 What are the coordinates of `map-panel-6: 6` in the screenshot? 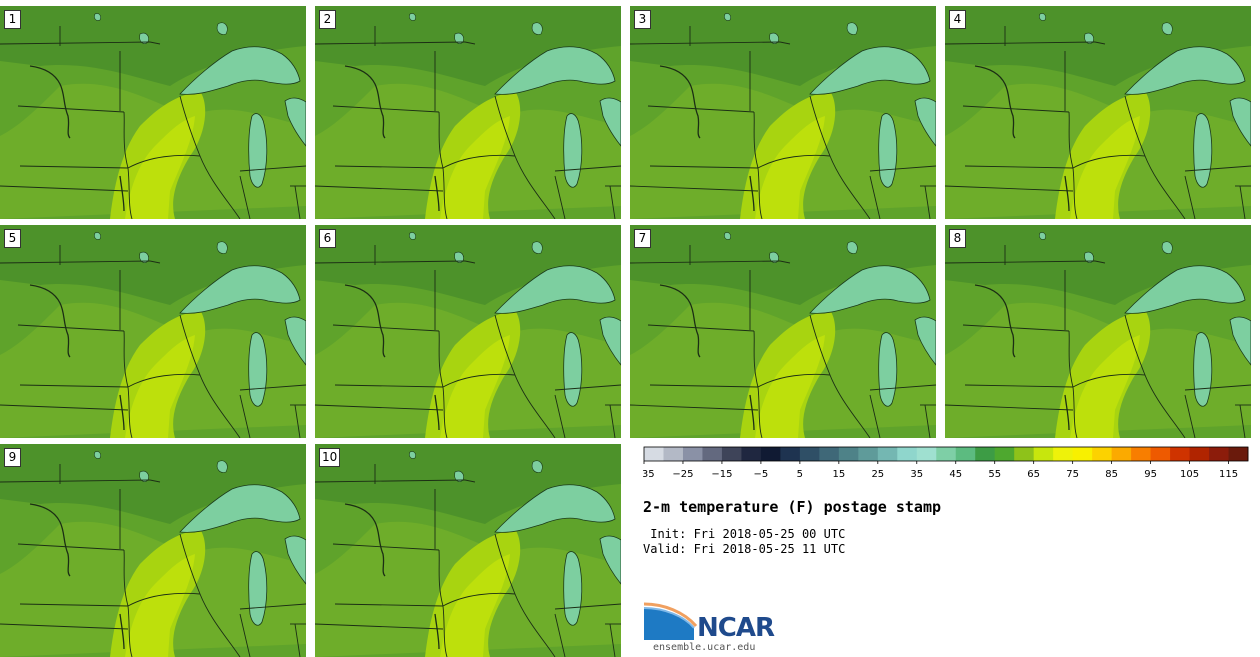 It's located at (468, 331).